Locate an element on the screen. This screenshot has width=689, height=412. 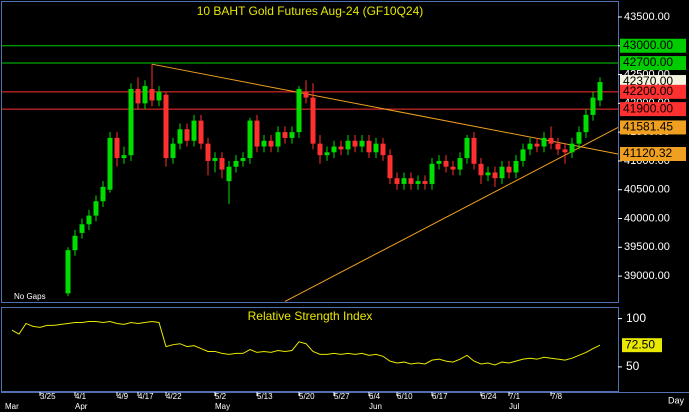
x-tick-label: 5/27 is located at coordinates (342, 396).